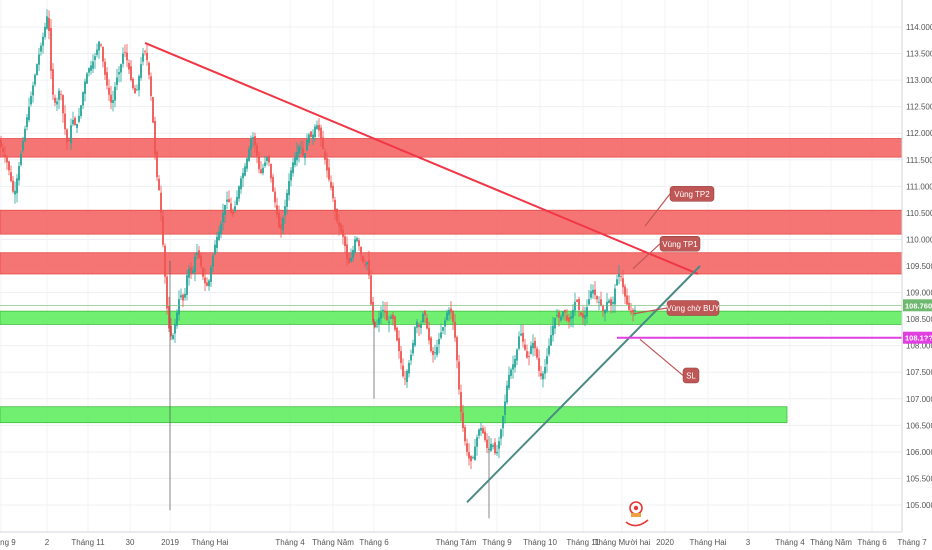  What do you see at coordinates (669, 361) in the screenshot?
I see `callout-sl: SL` at bounding box center [669, 361].